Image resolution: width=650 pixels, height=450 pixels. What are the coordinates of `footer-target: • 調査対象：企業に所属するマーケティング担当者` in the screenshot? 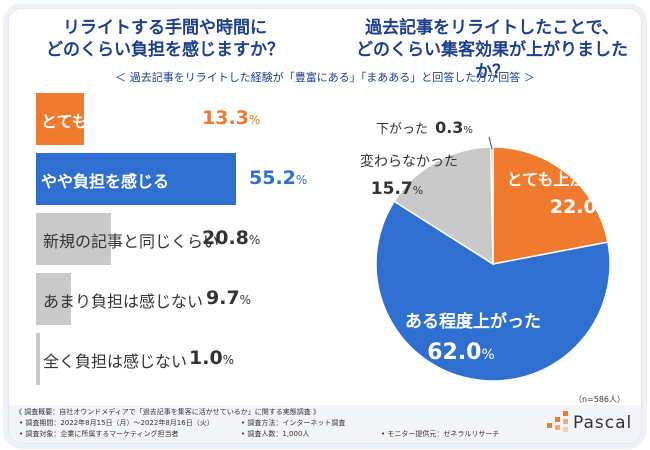 It's located at (99, 434).